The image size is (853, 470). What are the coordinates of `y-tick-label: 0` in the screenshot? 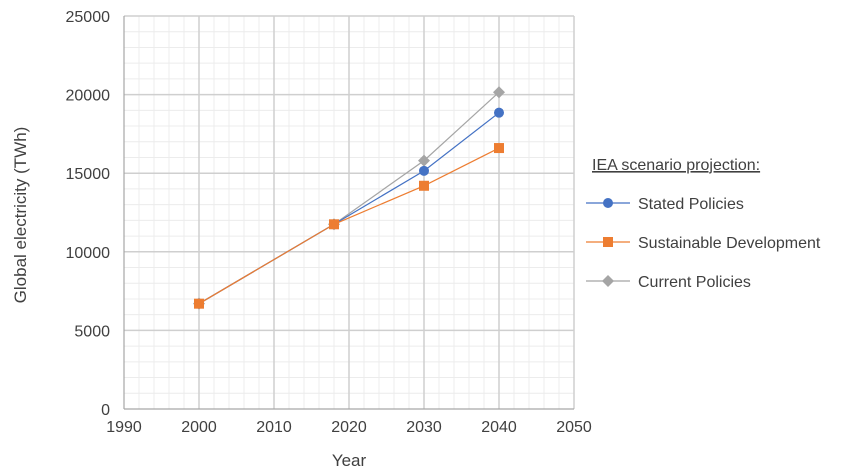 It's located at (105, 410).